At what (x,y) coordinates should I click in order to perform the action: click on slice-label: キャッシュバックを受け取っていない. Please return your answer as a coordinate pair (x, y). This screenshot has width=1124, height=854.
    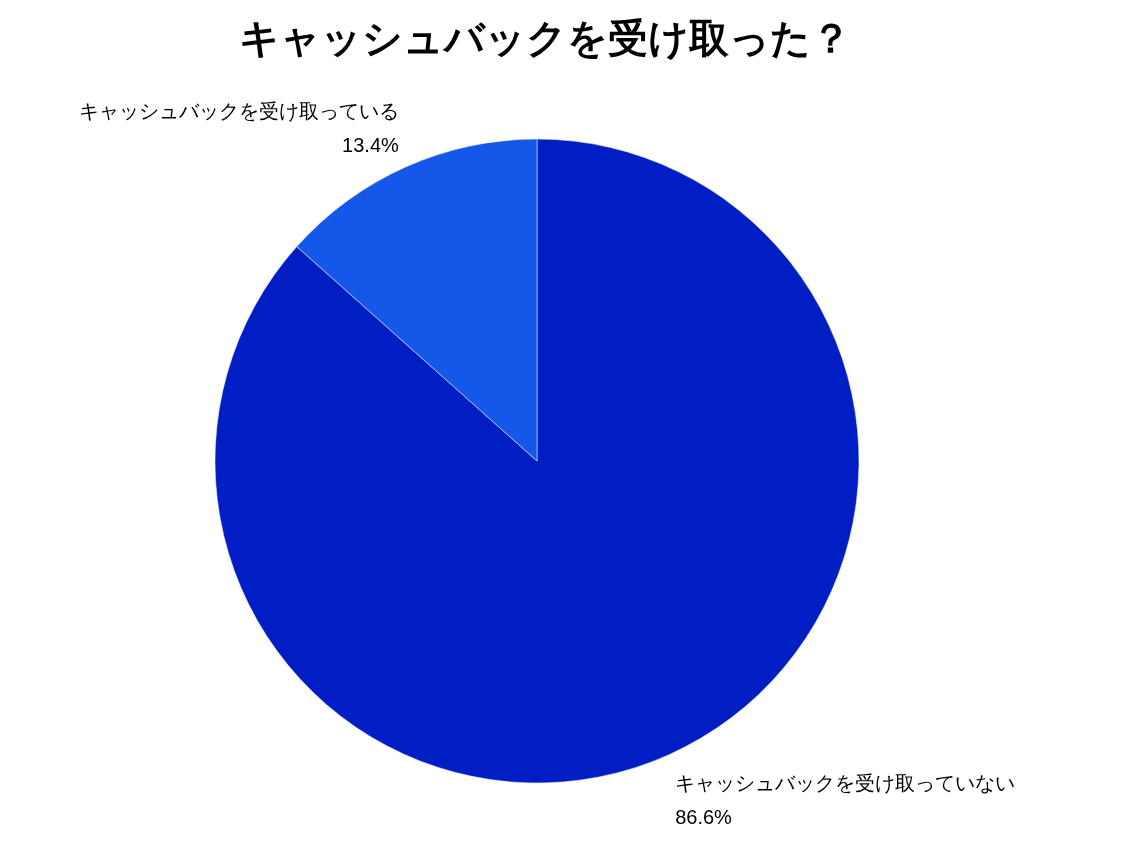
    Looking at the image, I should click on (845, 782).